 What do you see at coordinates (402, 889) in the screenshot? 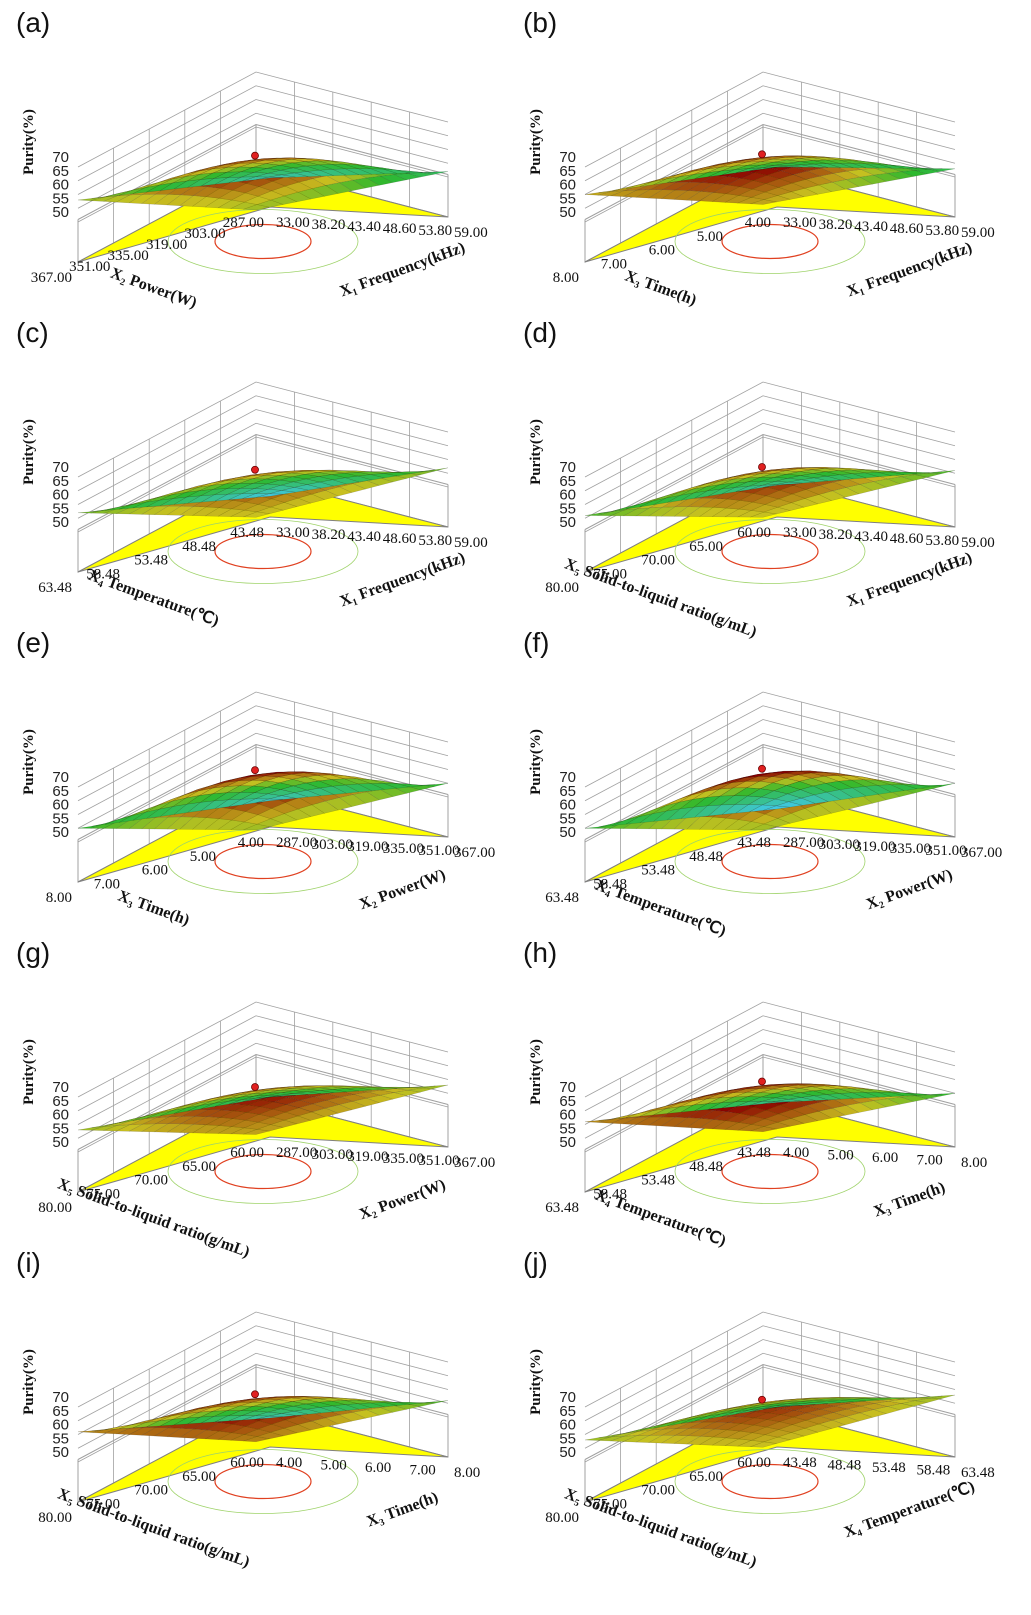
I see `x-axis-title: X₂ Power(W)` at bounding box center [402, 889].